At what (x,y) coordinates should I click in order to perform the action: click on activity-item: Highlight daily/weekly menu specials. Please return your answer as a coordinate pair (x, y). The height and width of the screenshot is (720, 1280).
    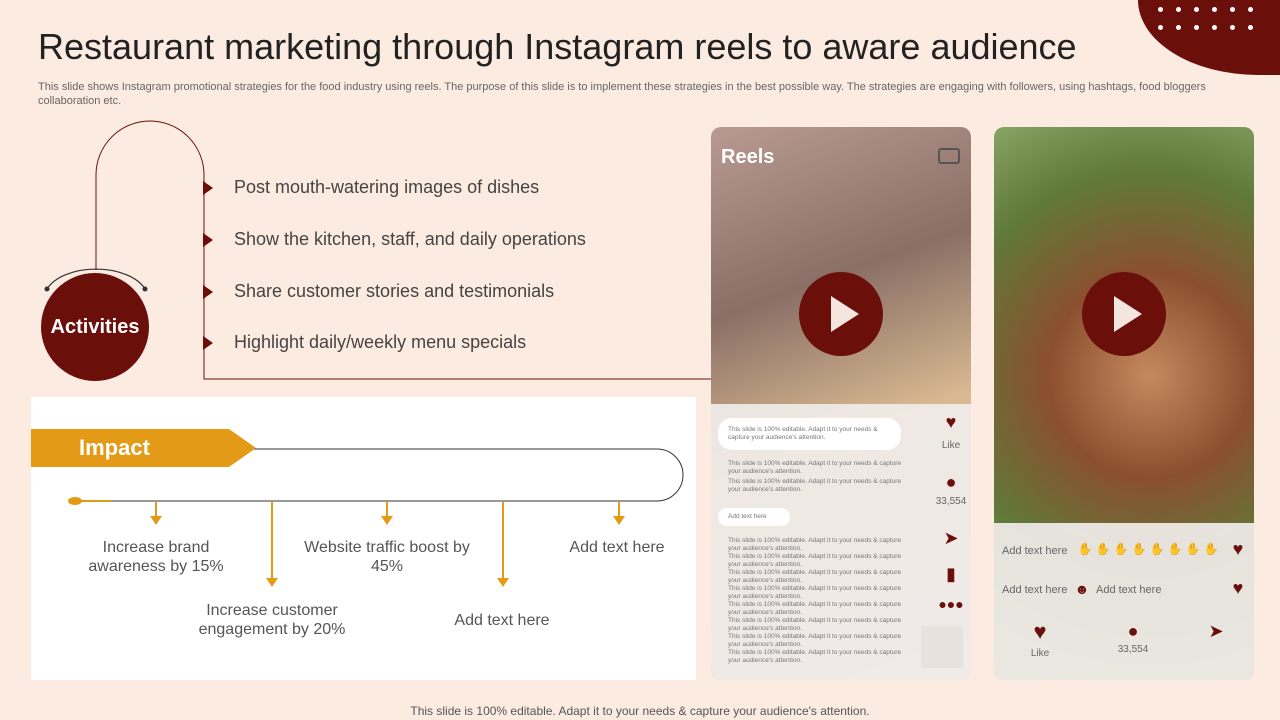
    Looking at the image, I should click on (380, 342).